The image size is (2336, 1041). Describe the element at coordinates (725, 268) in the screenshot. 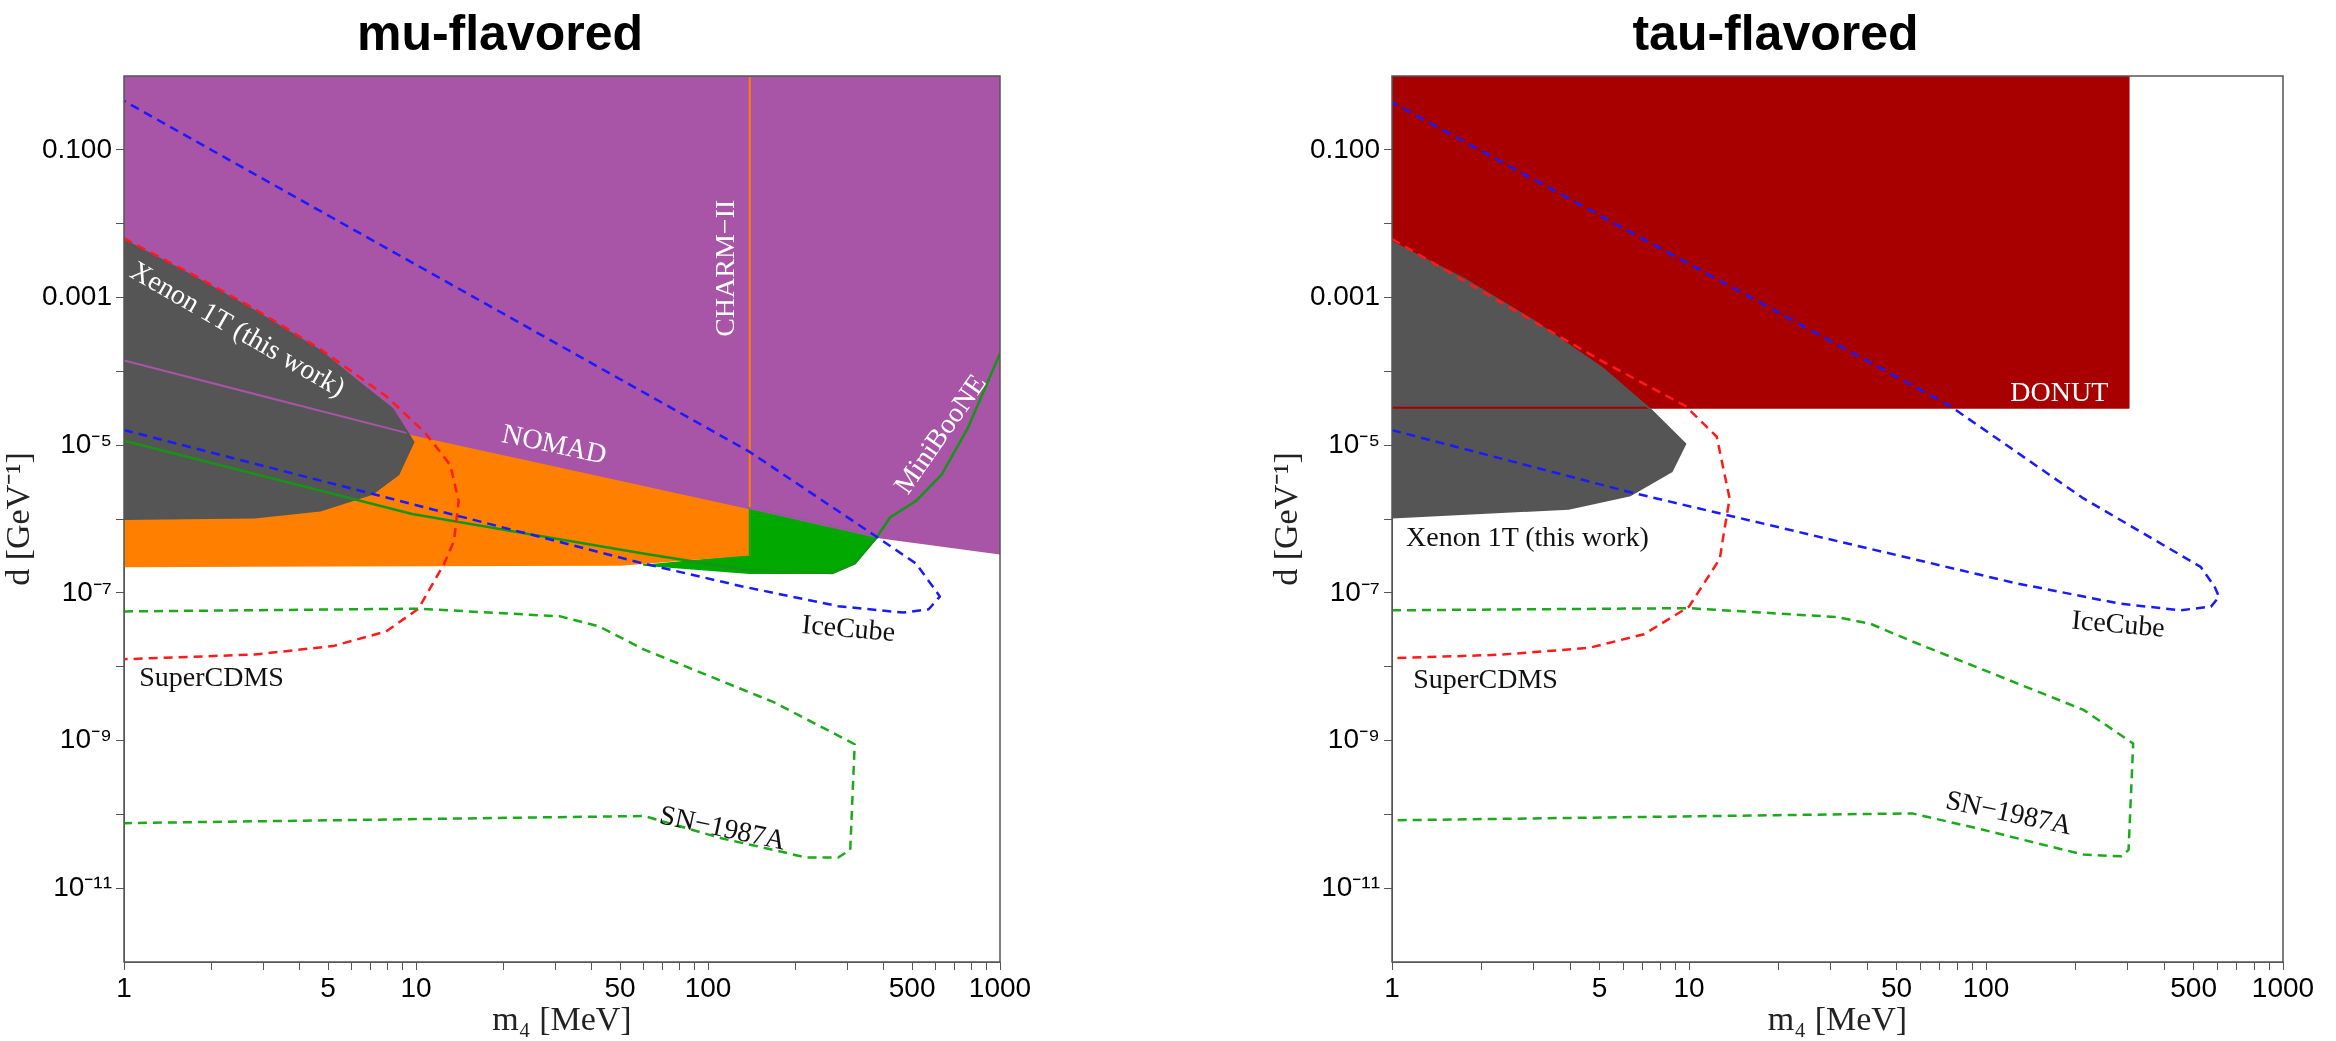

I see `annotation: CHARM−II` at that location.